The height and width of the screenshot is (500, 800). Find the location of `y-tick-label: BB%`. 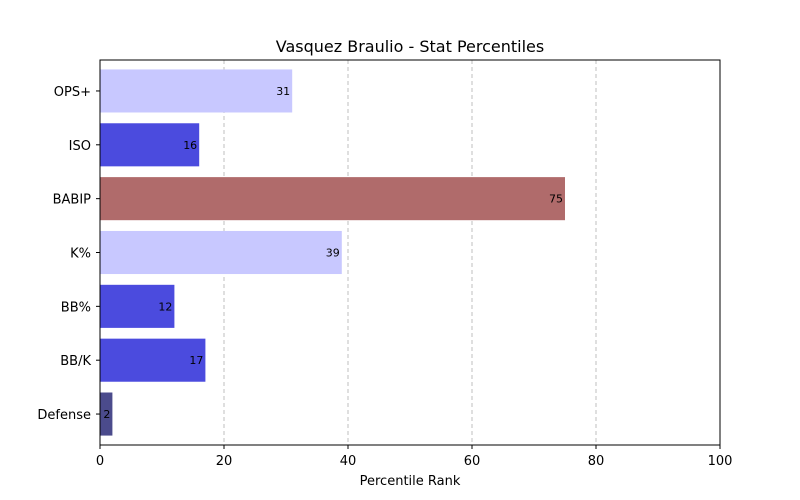

y-tick-label: BB% is located at coordinates (76, 307).